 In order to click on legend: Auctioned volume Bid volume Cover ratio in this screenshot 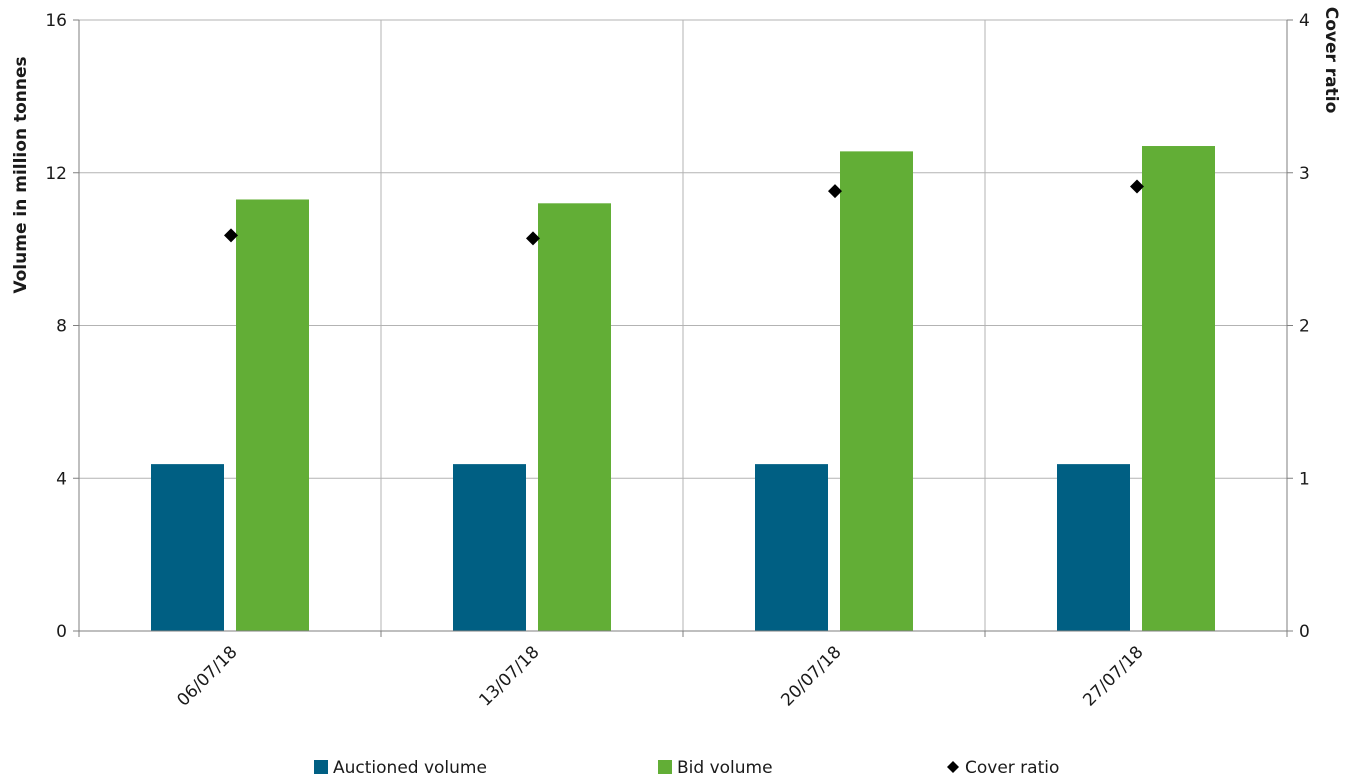, I will do `click(686, 768)`.